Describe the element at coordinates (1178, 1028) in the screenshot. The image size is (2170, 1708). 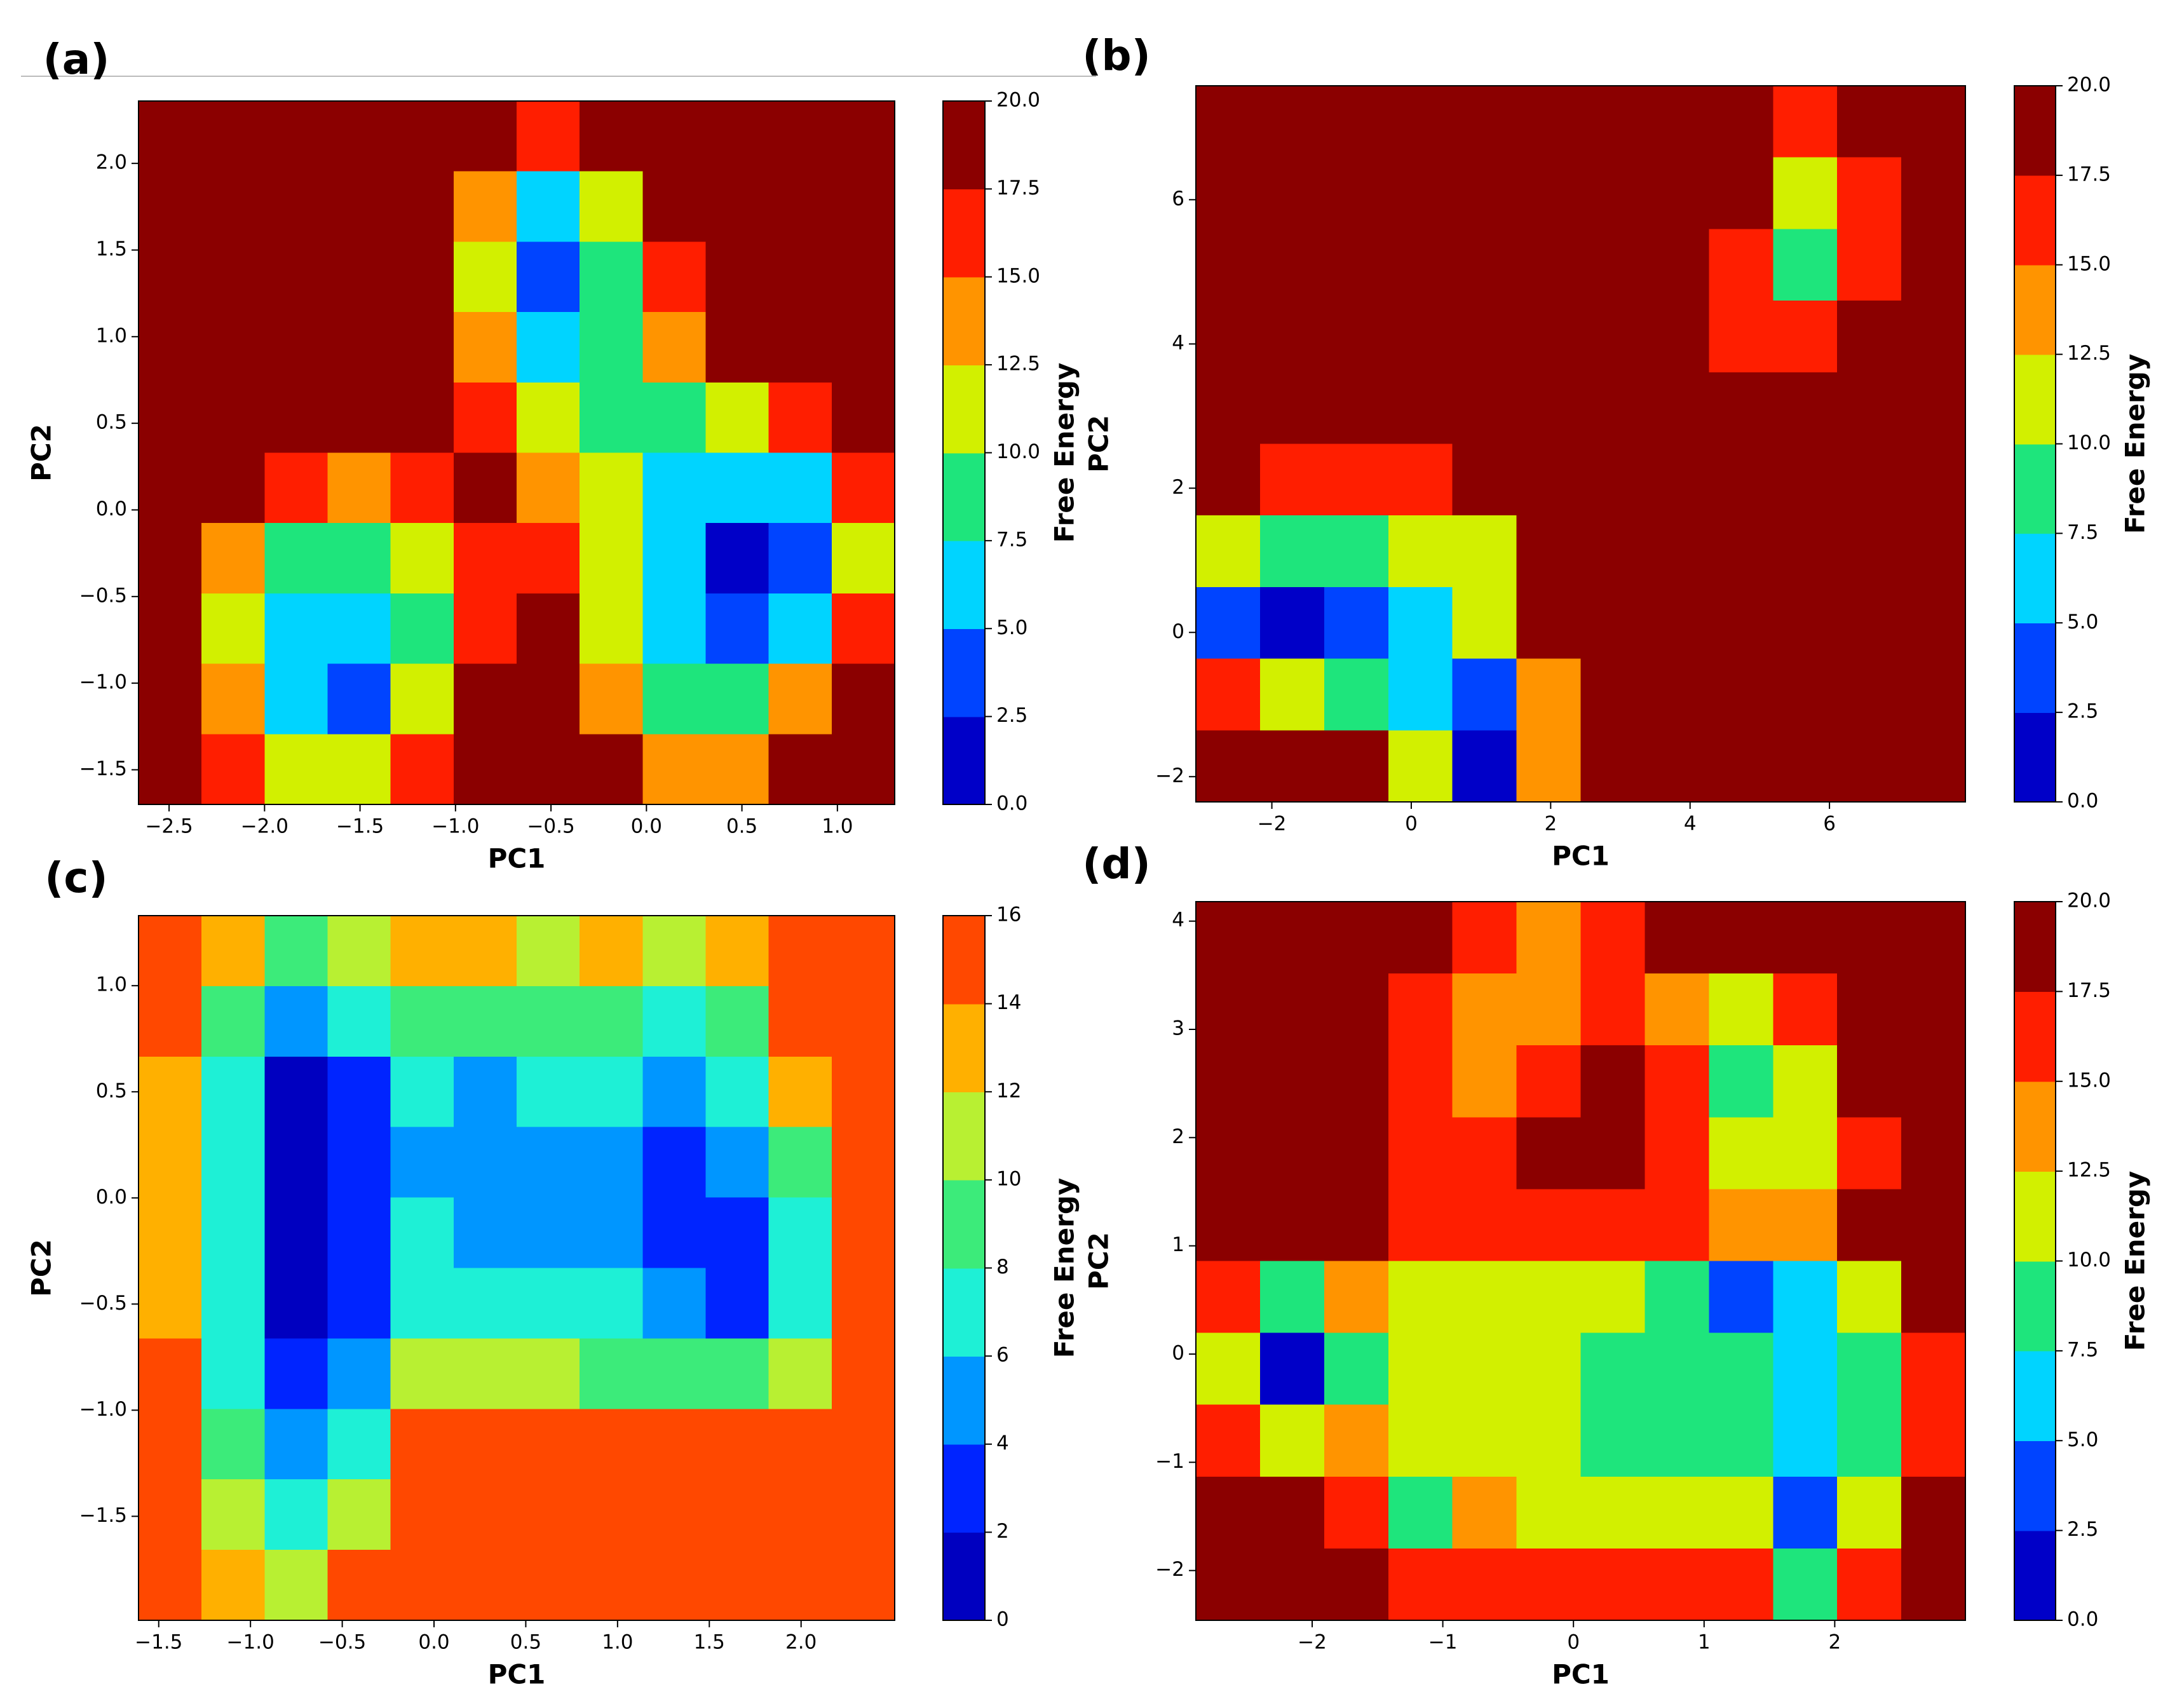
I see `y-tick-label: 3` at that location.